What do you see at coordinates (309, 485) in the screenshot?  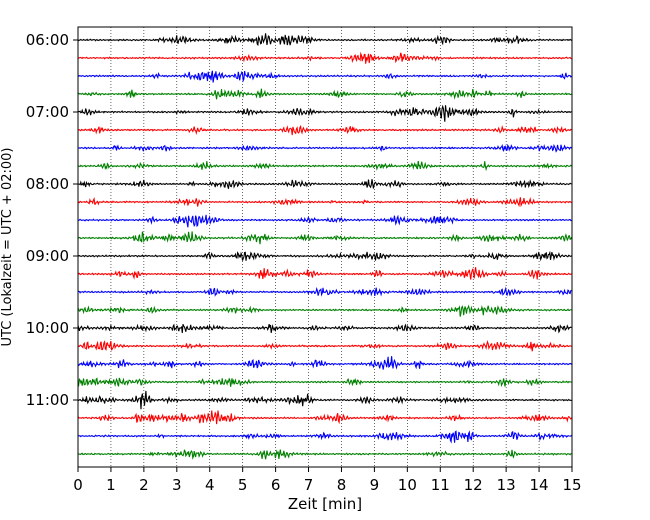 I see `x-tick-label: 7` at bounding box center [309, 485].